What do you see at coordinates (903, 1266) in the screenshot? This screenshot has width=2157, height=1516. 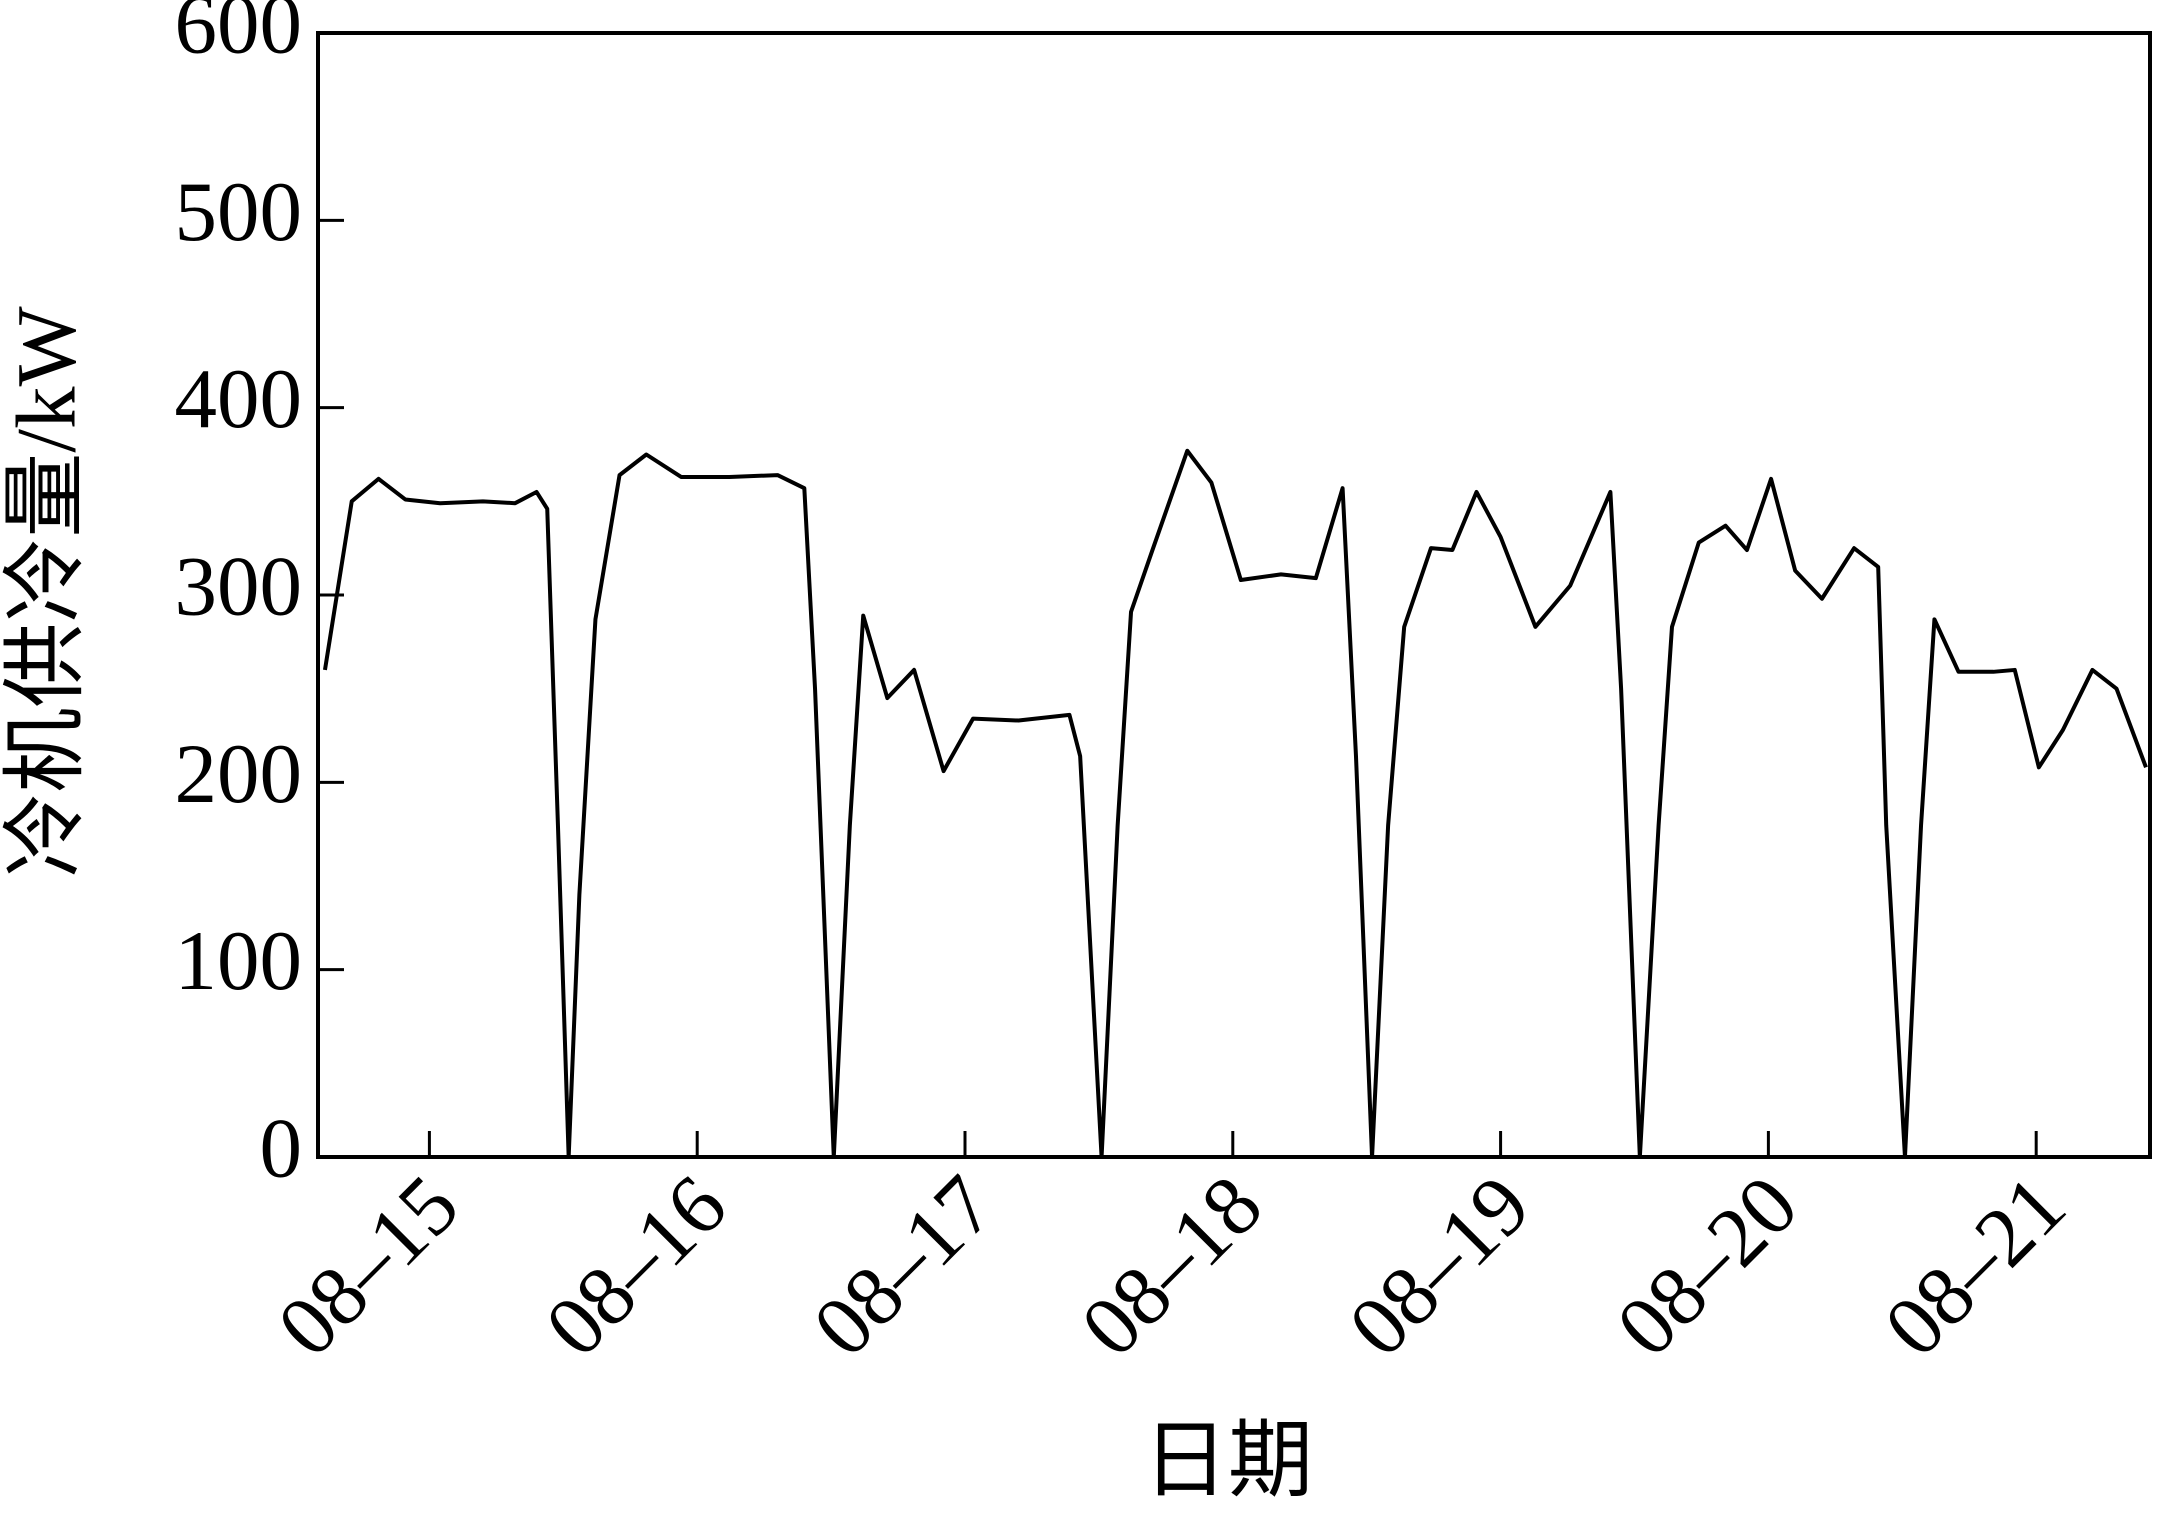 I see `x-tick-label: 08–17` at bounding box center [903, 1266].